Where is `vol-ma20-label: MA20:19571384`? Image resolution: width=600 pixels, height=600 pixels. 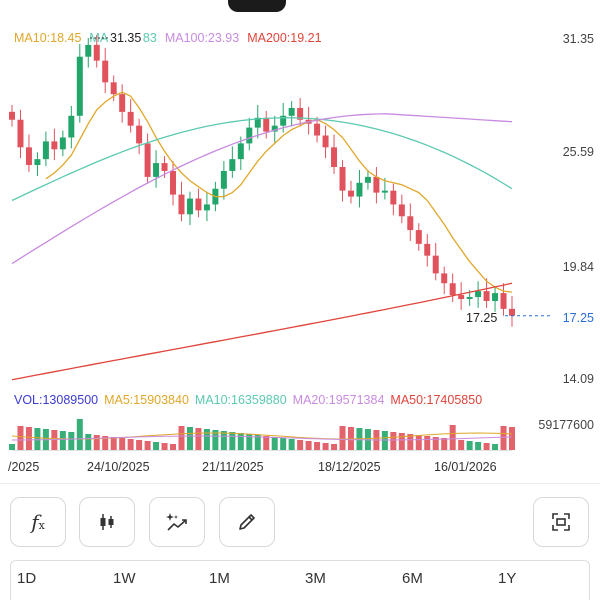 vol-ma20-label: MA20:19571384 is located at coordinates (338, 400).